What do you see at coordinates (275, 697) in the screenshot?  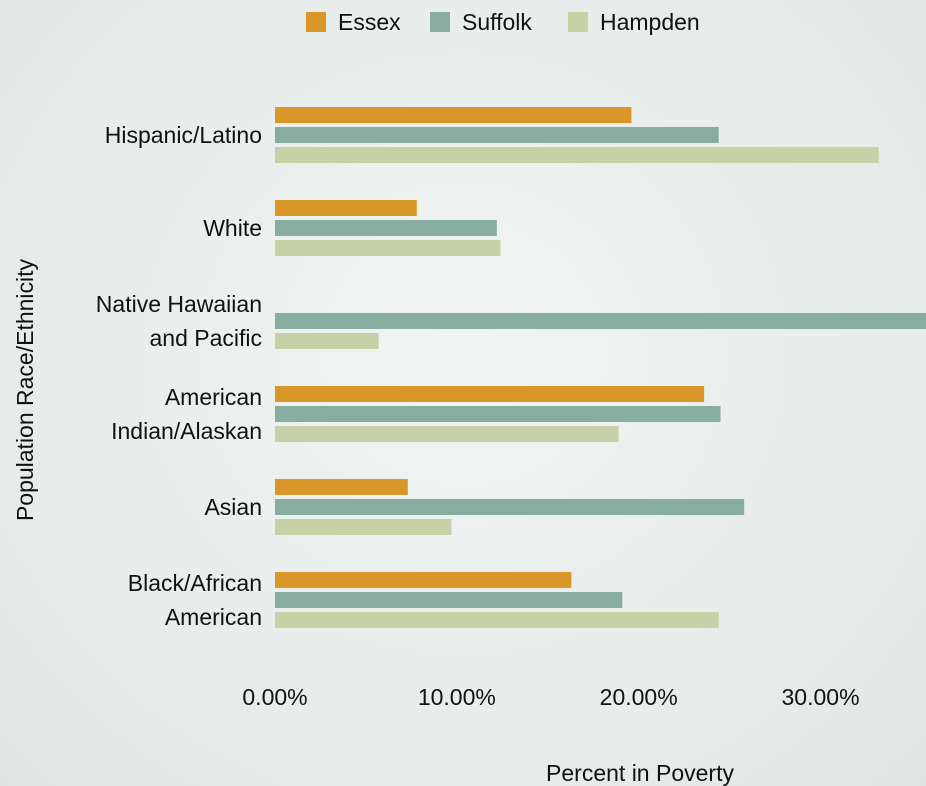 I see `x-tick-label: 0.00%` at bounding box center [275, 697].